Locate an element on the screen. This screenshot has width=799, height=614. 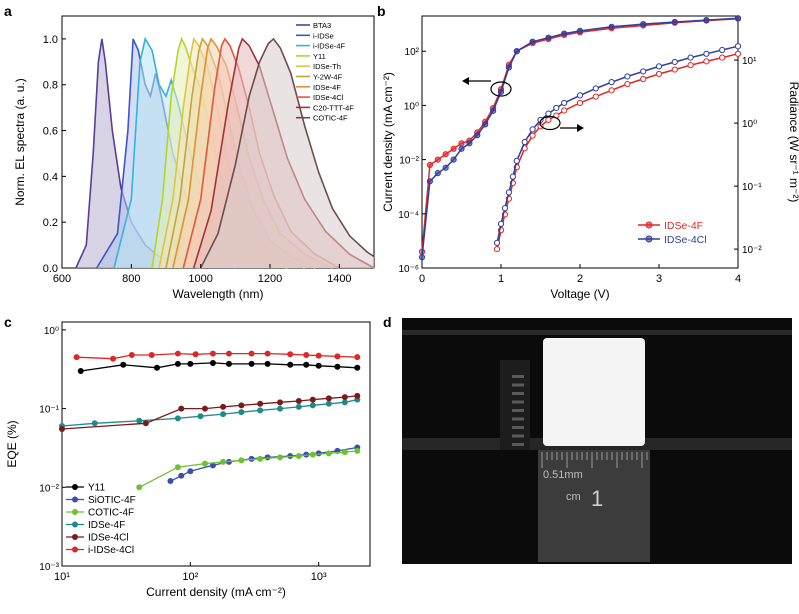
ytick-label-c: 10⁰ is located at coordinates (51, 331).